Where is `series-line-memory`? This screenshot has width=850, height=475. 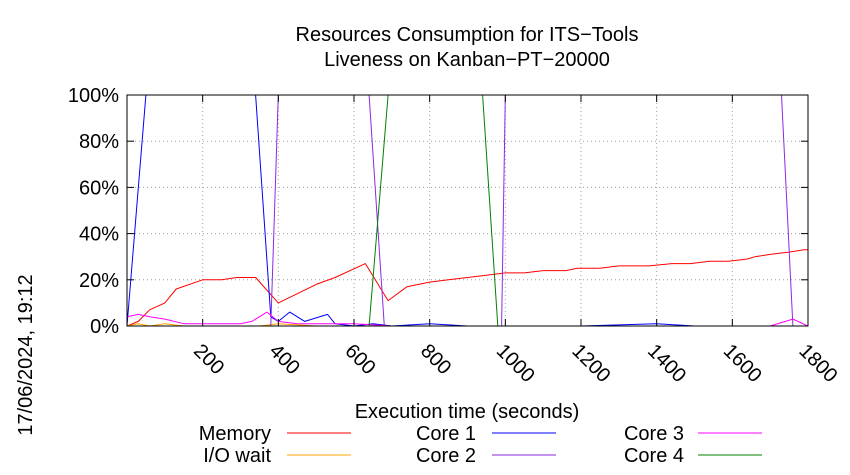 series-line-memory is located at coordinates (467, 288).